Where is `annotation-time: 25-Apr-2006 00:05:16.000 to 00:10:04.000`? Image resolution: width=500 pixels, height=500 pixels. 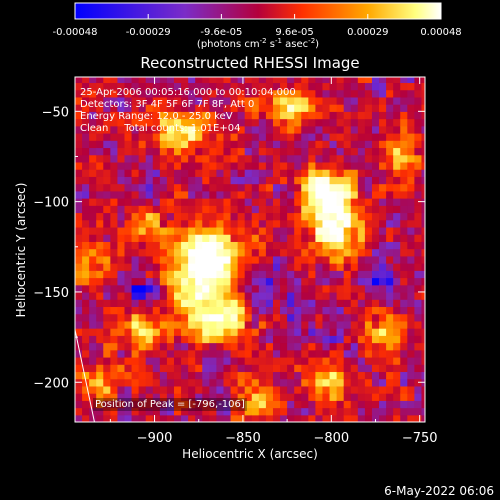
annotation-time: 25-Apr-2006 00:05:16.000 to 00:10:04.000 is located at coordinates (188, 92).